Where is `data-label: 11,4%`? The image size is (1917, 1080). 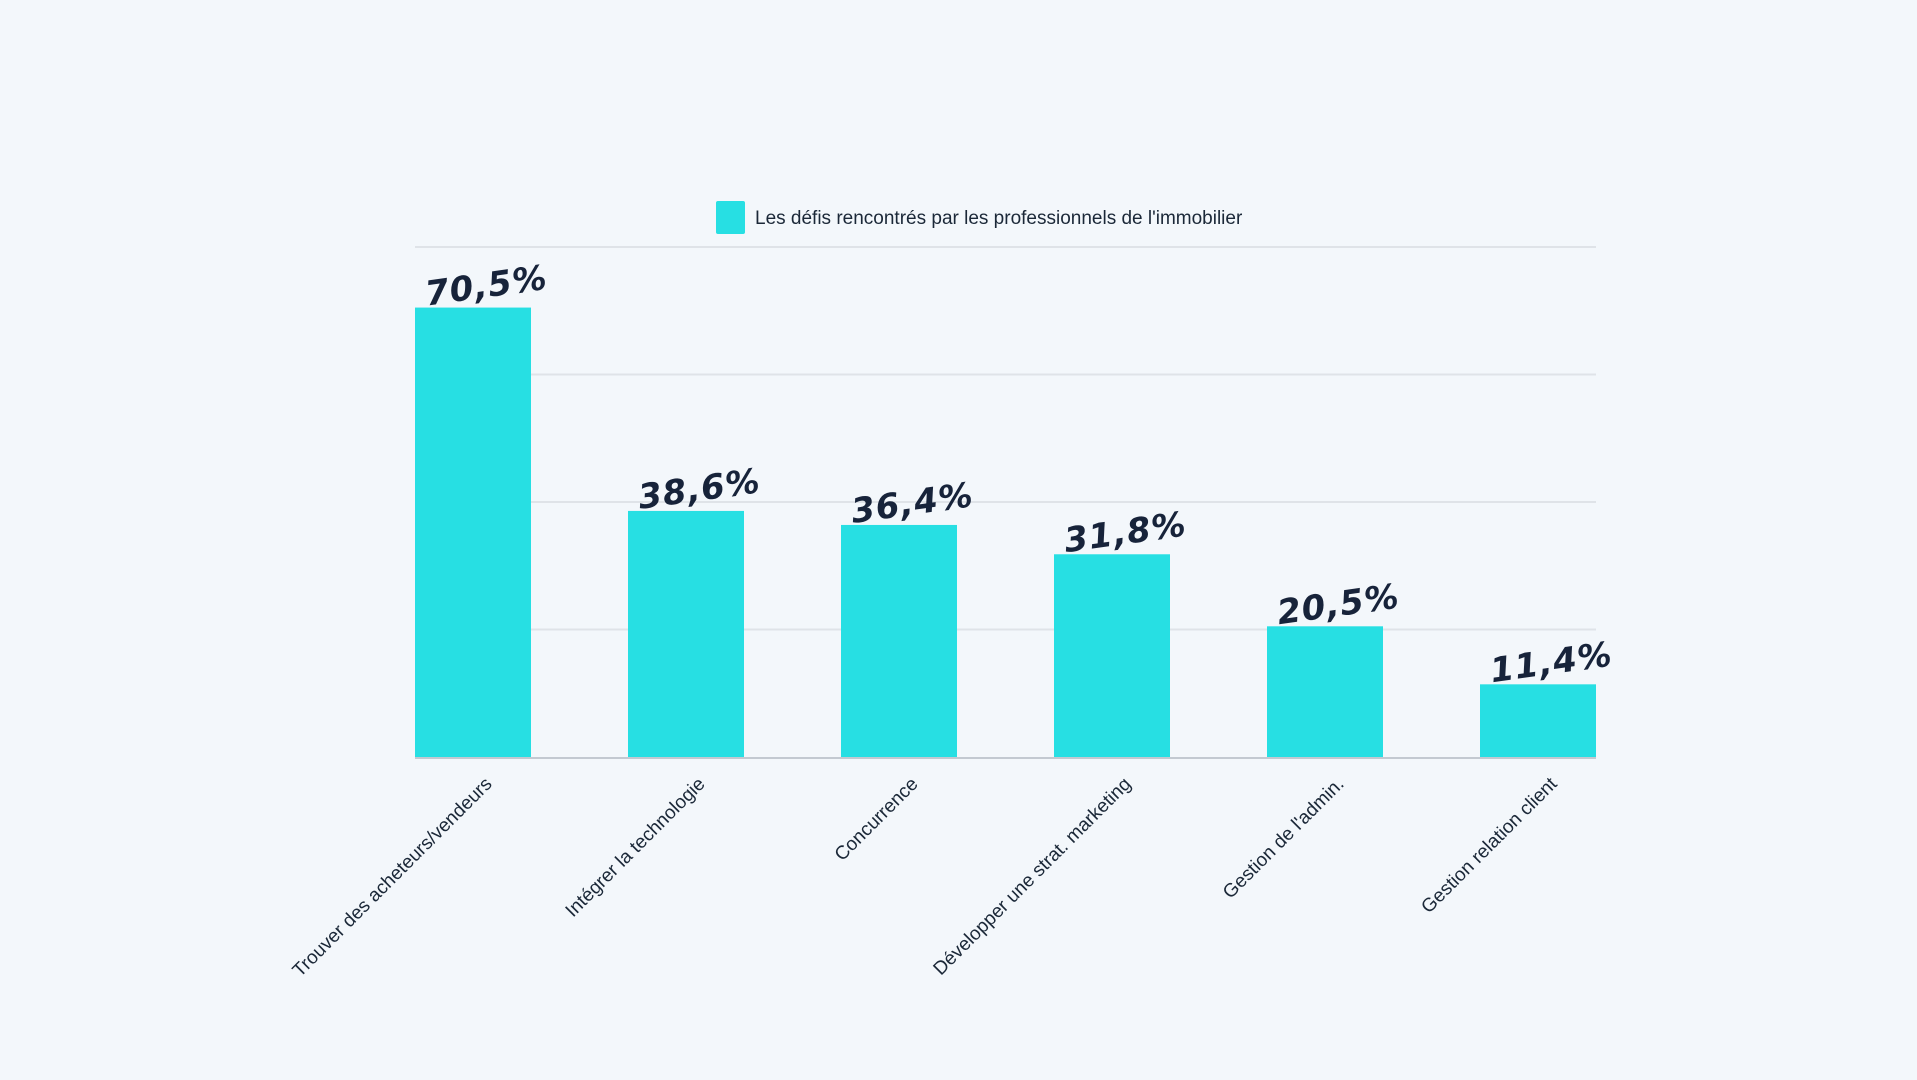 data-label: 11,4% is located at coordinates (1551, 663).